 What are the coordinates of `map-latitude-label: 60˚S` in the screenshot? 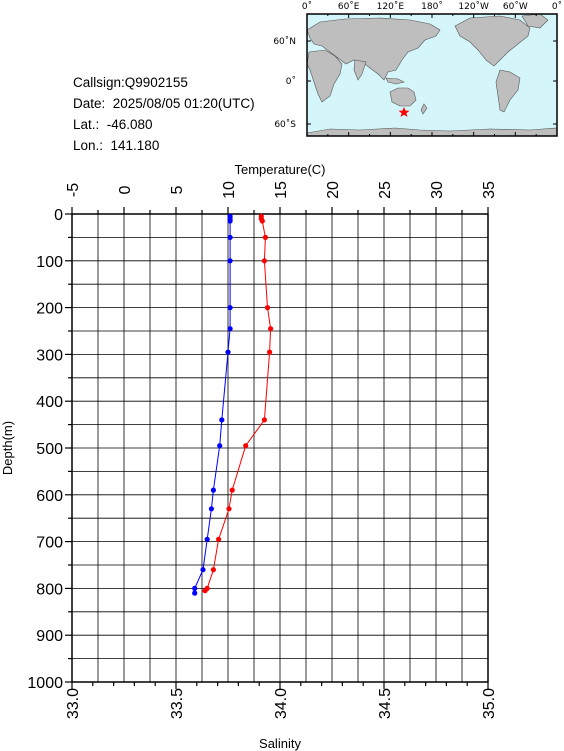 It's located at (285, 124).